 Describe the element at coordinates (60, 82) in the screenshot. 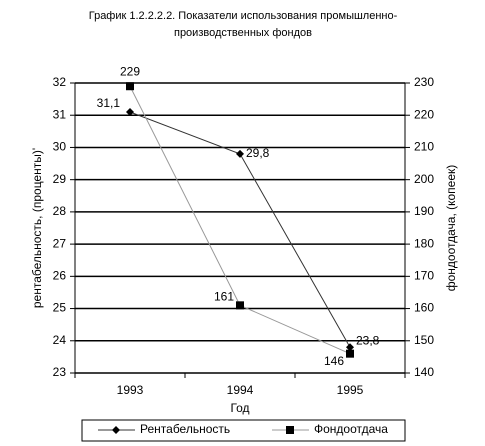

I see `y-tick-label: 32` at that location.